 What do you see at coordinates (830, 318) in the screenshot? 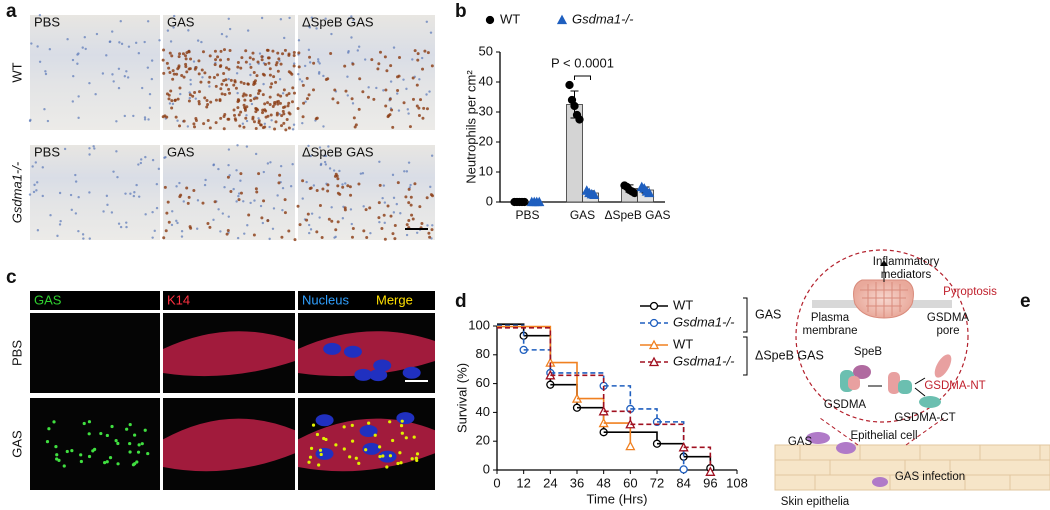
I see `label: Plasma` at bounding box center [830, 318].